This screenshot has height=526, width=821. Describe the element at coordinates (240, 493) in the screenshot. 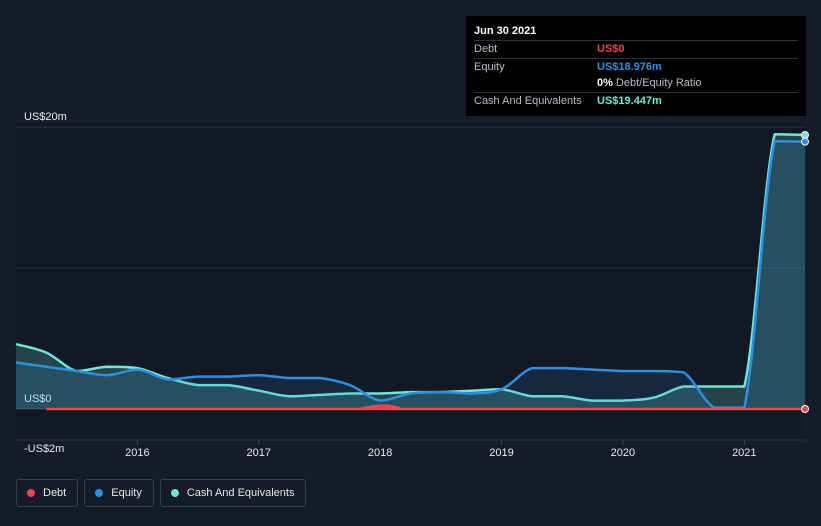

I see `legend-label: Cash And Equivalents` at that location.